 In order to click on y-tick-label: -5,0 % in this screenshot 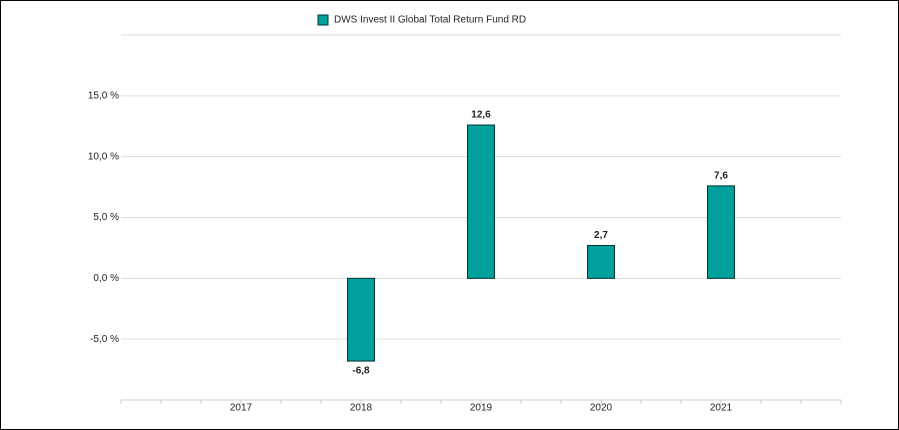, I will do `click(104, 339)`.